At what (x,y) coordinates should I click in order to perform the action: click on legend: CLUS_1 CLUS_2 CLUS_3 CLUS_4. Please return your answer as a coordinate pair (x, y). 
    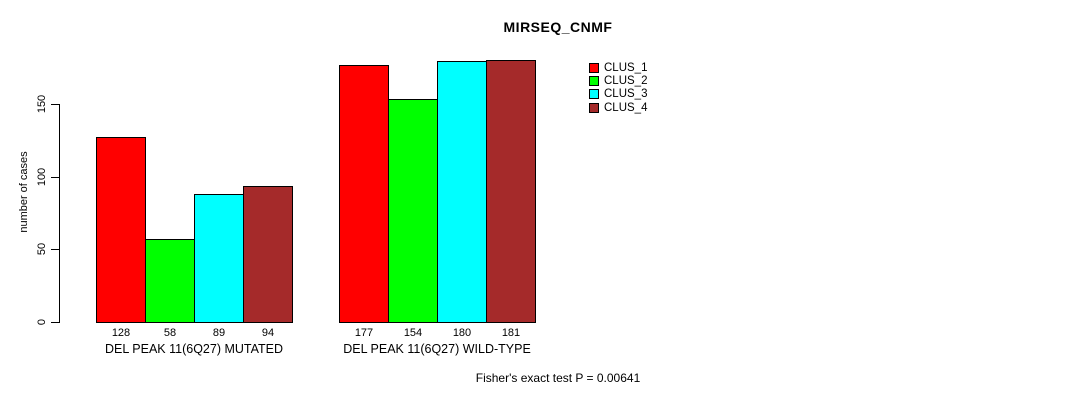
    Looking at the image, I should click on (618, 88).